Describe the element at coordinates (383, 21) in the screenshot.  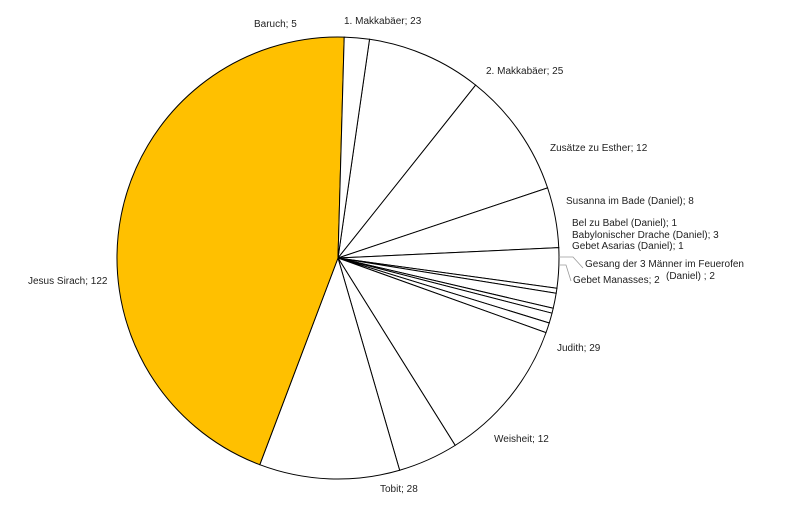
I see `data-label-1: 1. Makkabäer; 23` at that location.